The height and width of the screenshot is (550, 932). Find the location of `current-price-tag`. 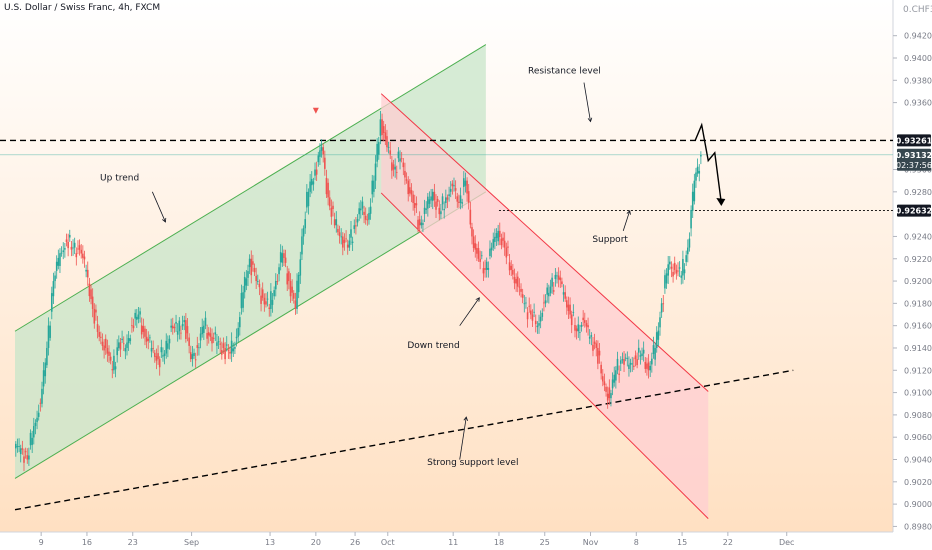

current-price-tag is located at coordinates (914, 159).